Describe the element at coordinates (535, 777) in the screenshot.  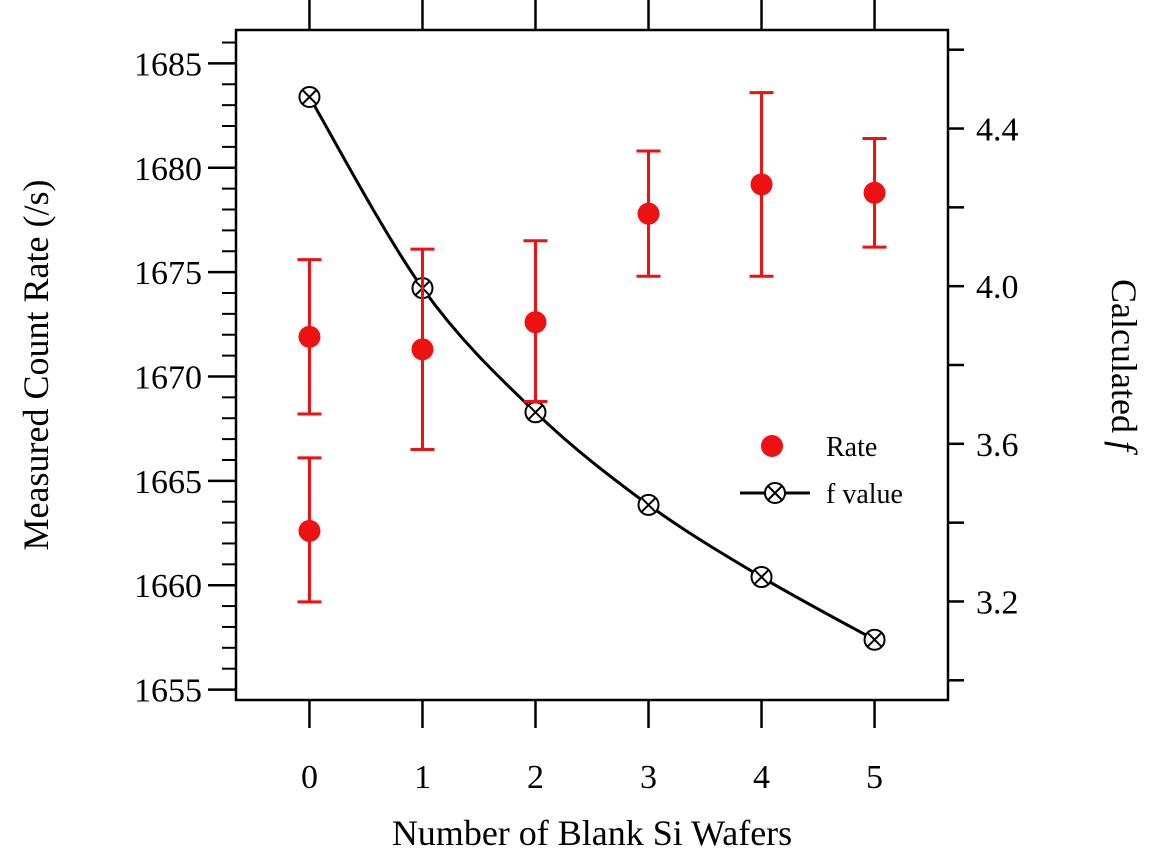
I see `x-tick-label-2: 2` at that location.